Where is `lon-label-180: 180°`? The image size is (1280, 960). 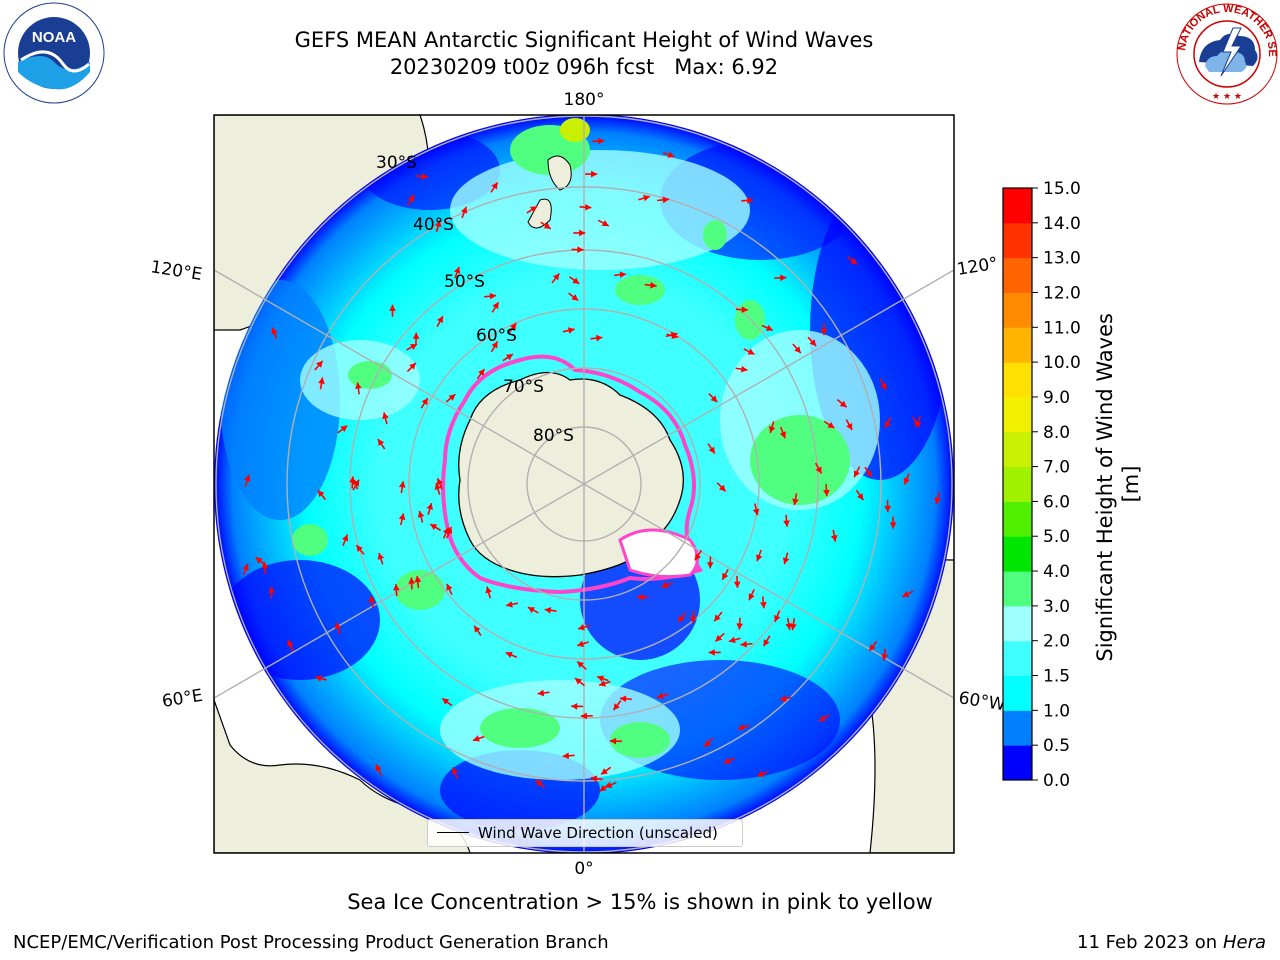 lon-label-180: 180° is located at coordinates (584, 100).